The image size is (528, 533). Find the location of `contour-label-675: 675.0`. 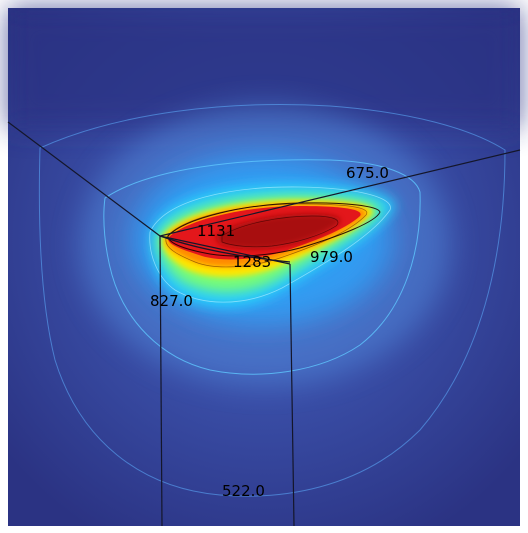

contour-label-675: 675.0 is located at coordinates (367, 173).